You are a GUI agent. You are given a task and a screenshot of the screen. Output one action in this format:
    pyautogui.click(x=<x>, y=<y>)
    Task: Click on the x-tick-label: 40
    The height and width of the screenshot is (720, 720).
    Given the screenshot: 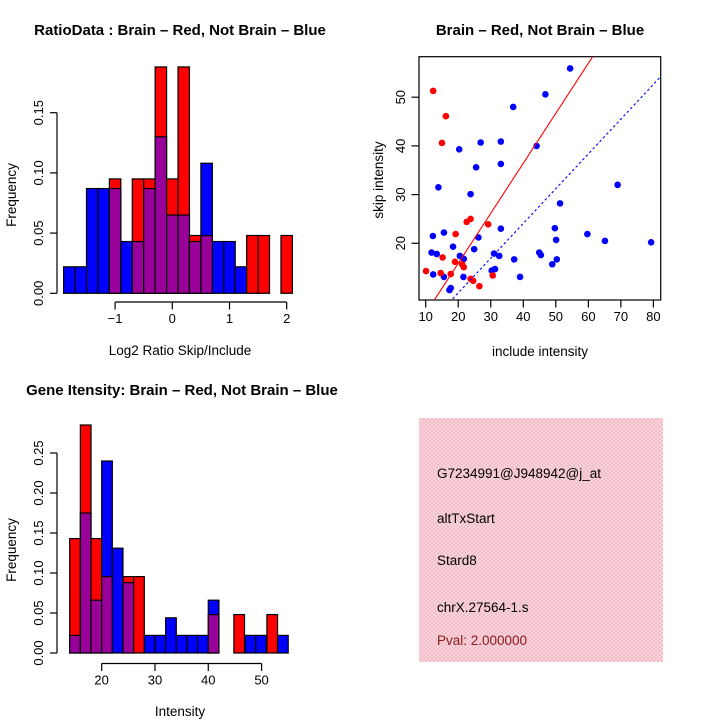 What is the action you would take?
    pyautogui.click(x=208, y=680)
    